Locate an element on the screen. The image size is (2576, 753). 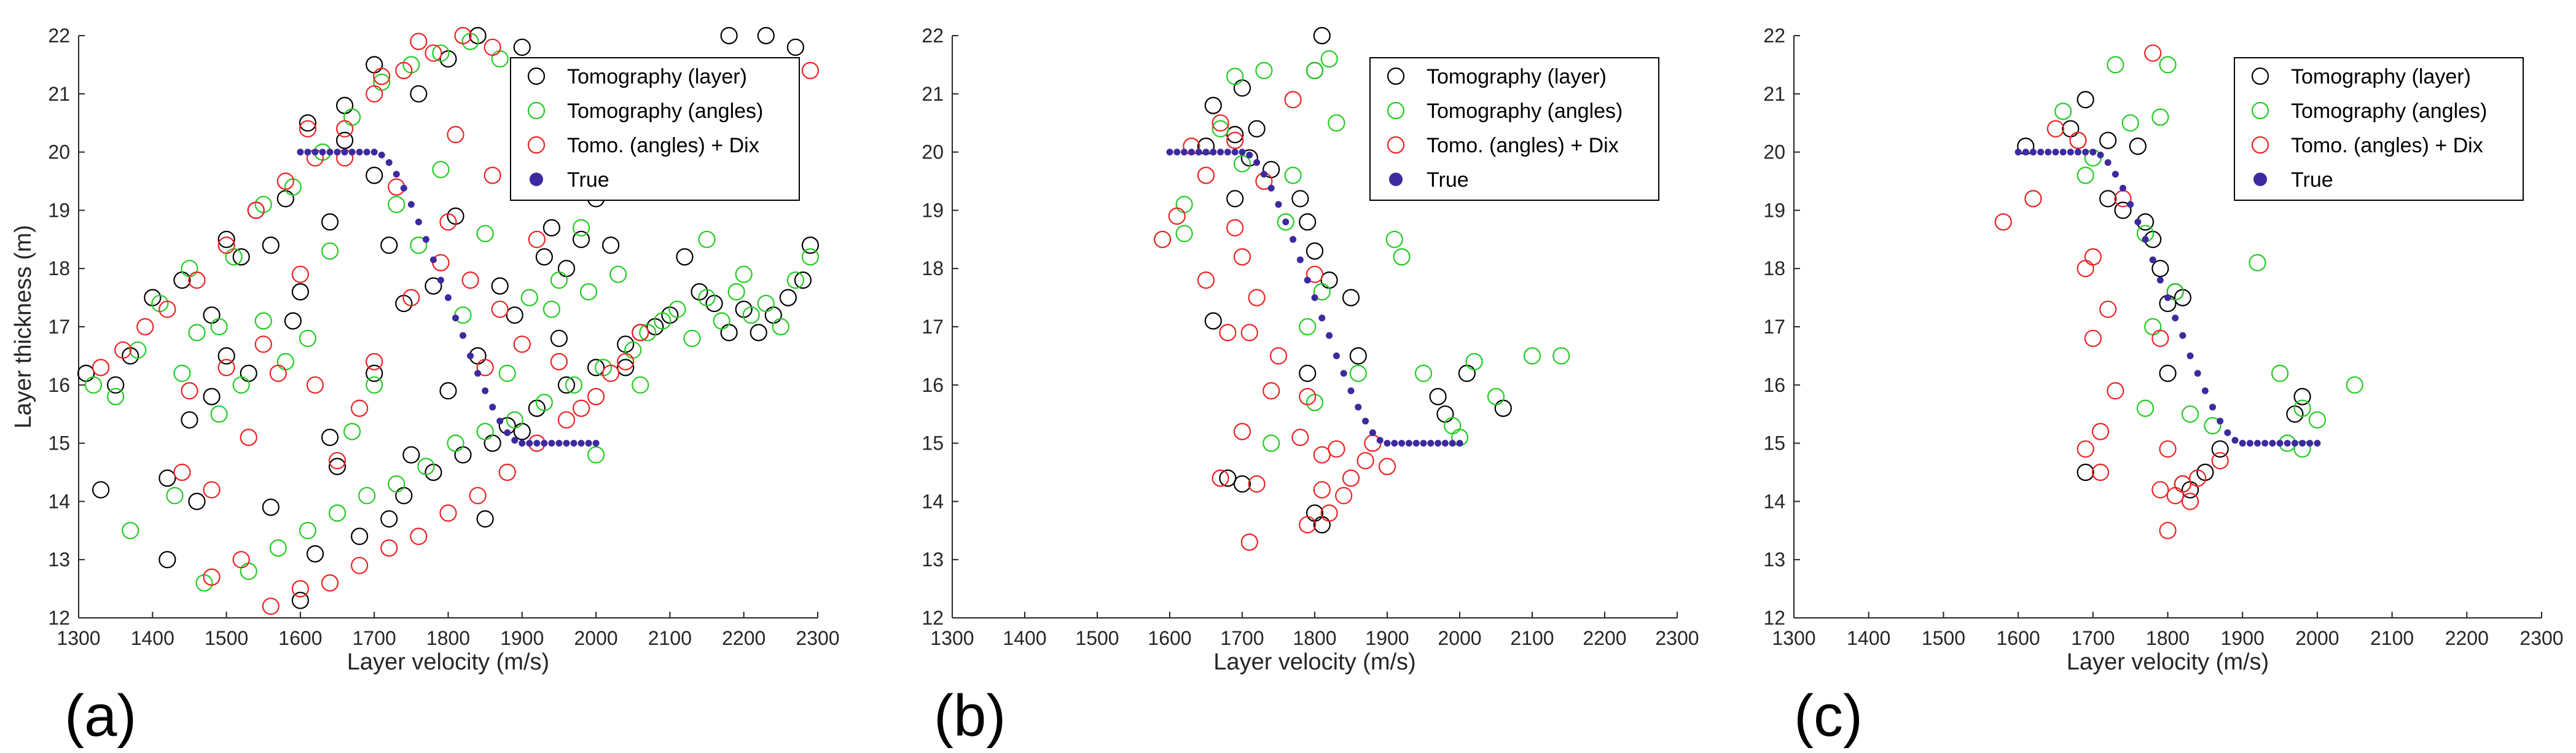
y-tick-label: 21 is located at coordinates (933, 94).